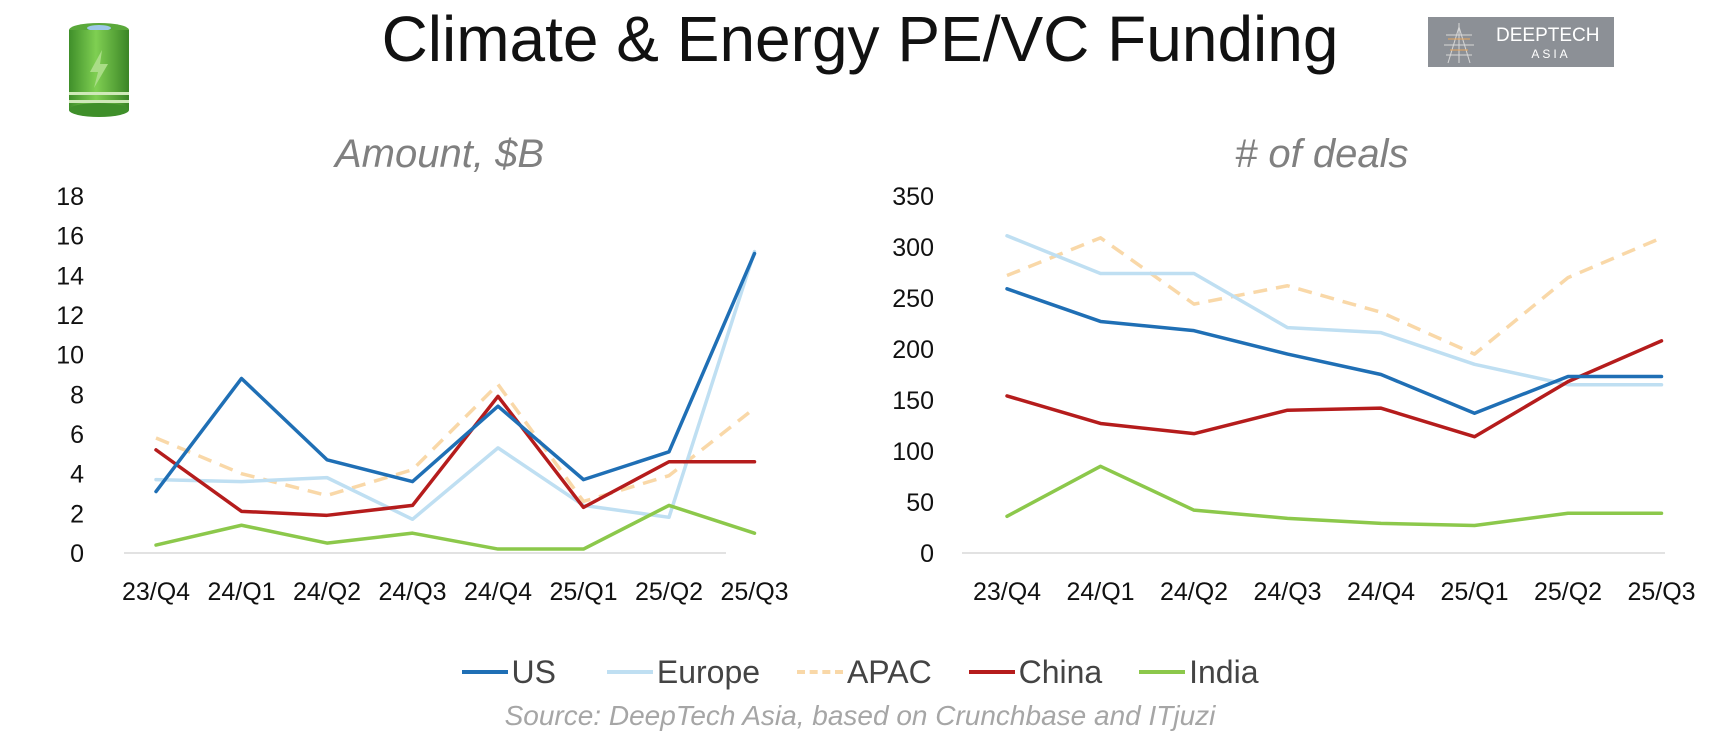 This screenshot has height=751, width=1720. I want to click on legend-item-china: China, so click(1035, 672).